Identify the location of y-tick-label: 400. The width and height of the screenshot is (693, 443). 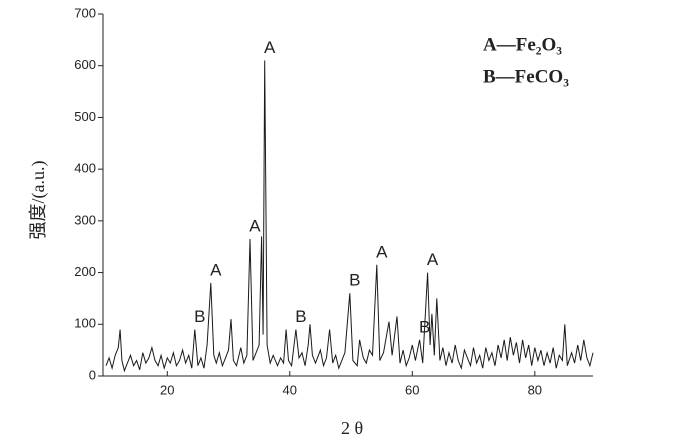
(85, 168).